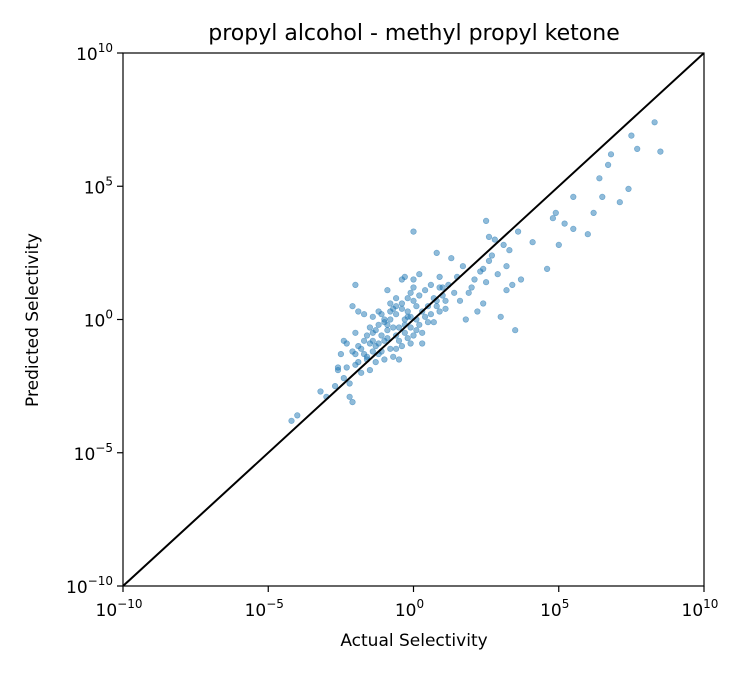 The image size is (750, 675). What do you see at coordinates (93, 453) in the screenshot?
I see `y-tick-label: 10⁻⁵` at bounding box center [93, 453].